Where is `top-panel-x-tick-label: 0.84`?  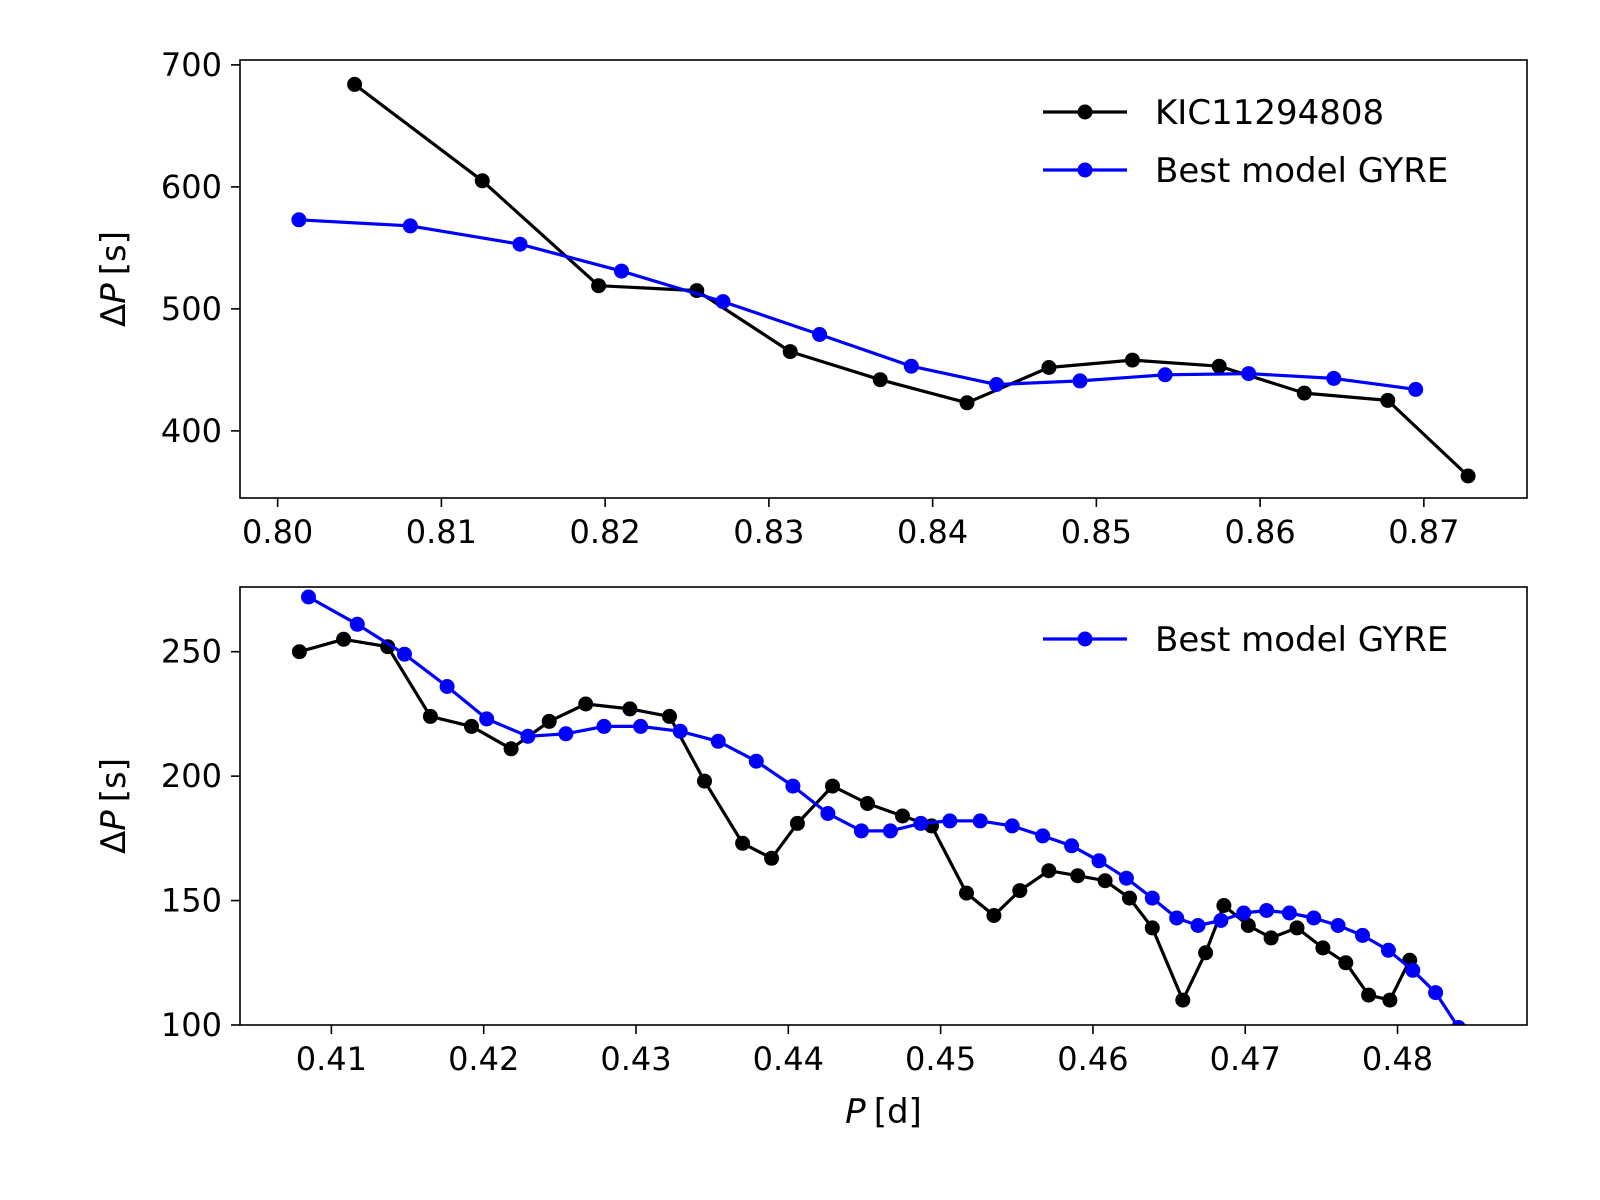 top-panel-x-tick-label: 0.84 is located at coordinates (932, 532).